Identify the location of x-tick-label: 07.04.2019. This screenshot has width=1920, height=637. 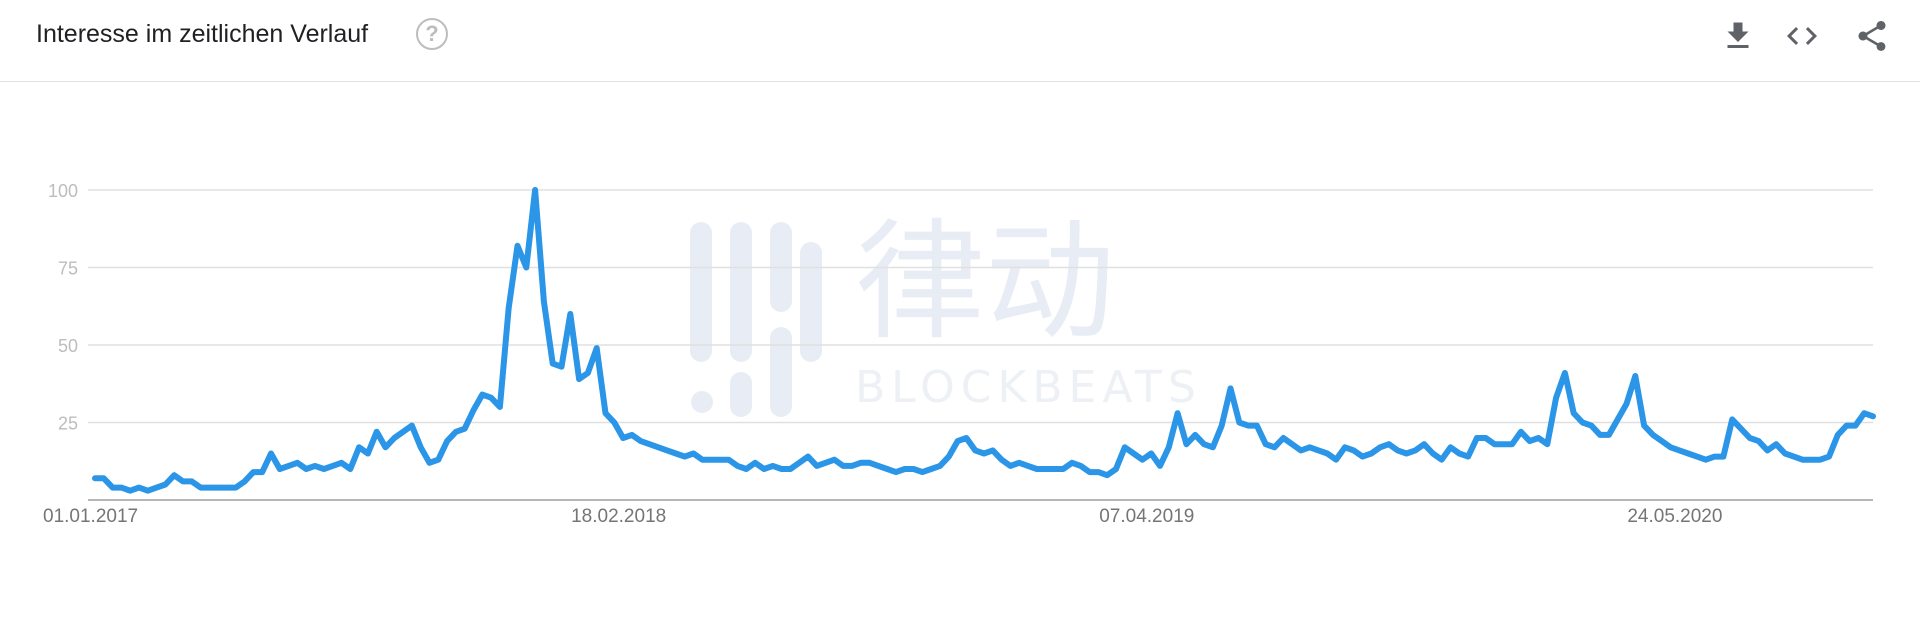
(1146, 516).